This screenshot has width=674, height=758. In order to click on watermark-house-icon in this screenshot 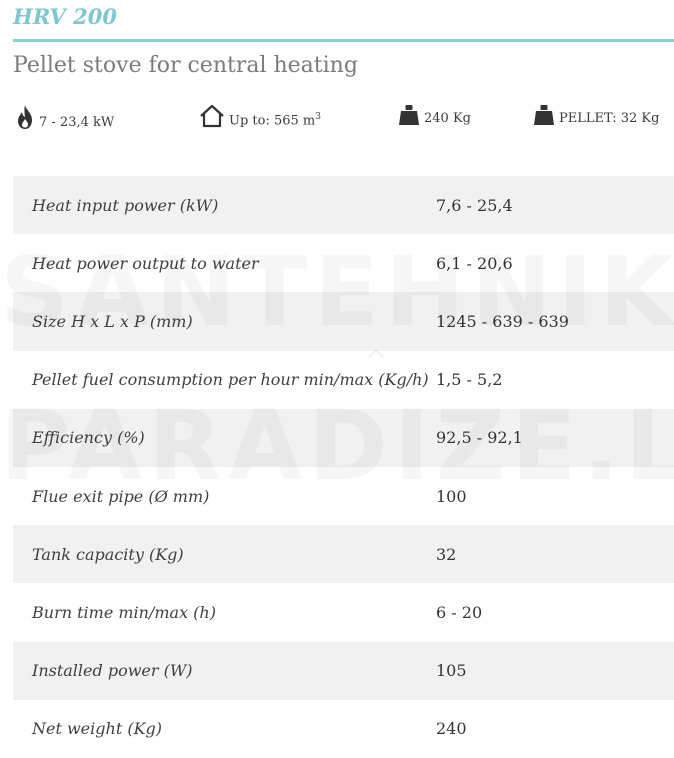, I will do `click(376, 353)`.